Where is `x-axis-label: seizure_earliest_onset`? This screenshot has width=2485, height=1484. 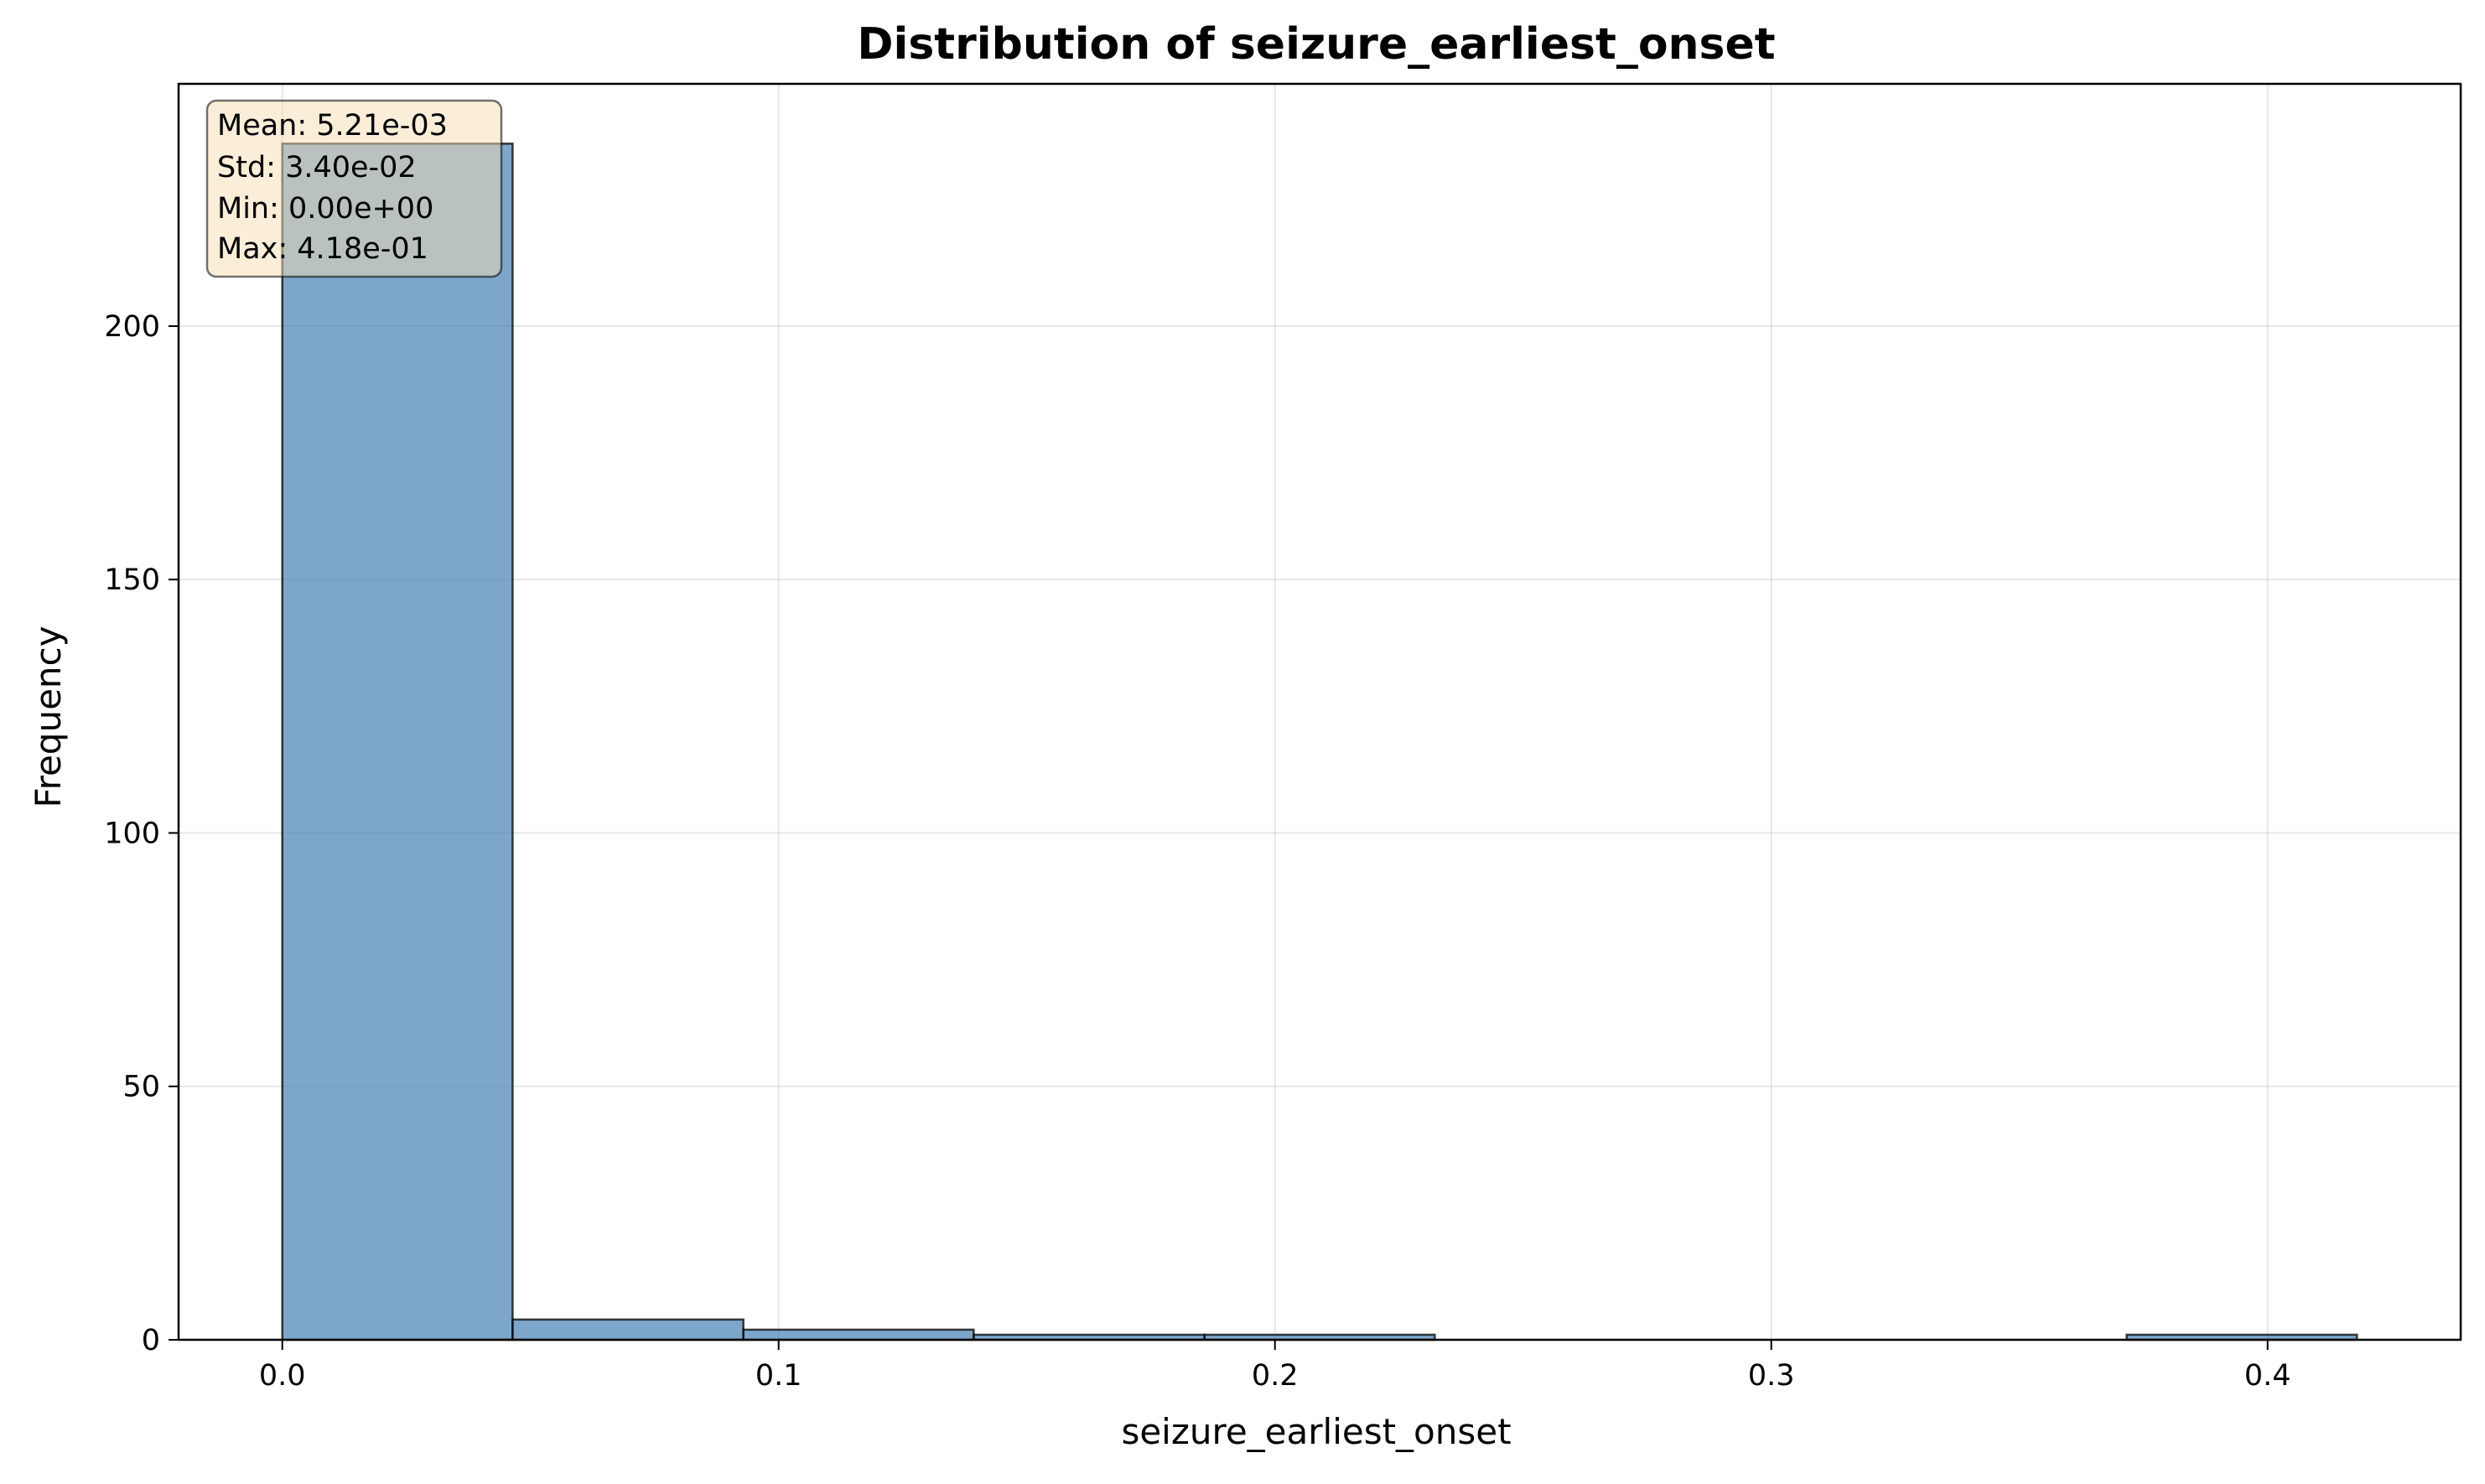
x-axis-label: seizure_earliest_onset is located at coordinates (1316, 1431).